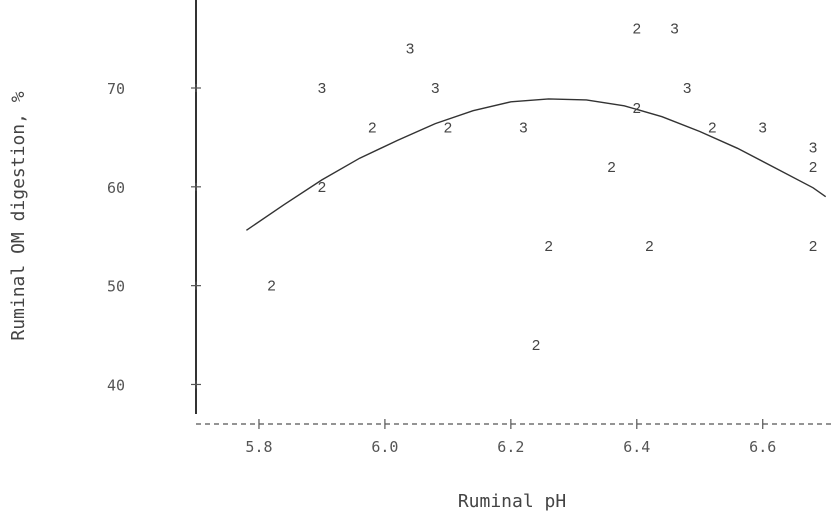 This screenshot has width=836, height=522. Describe the element at coordinates (116, 287) in the screenshot. I see `y-tick-label: 50` at that location.